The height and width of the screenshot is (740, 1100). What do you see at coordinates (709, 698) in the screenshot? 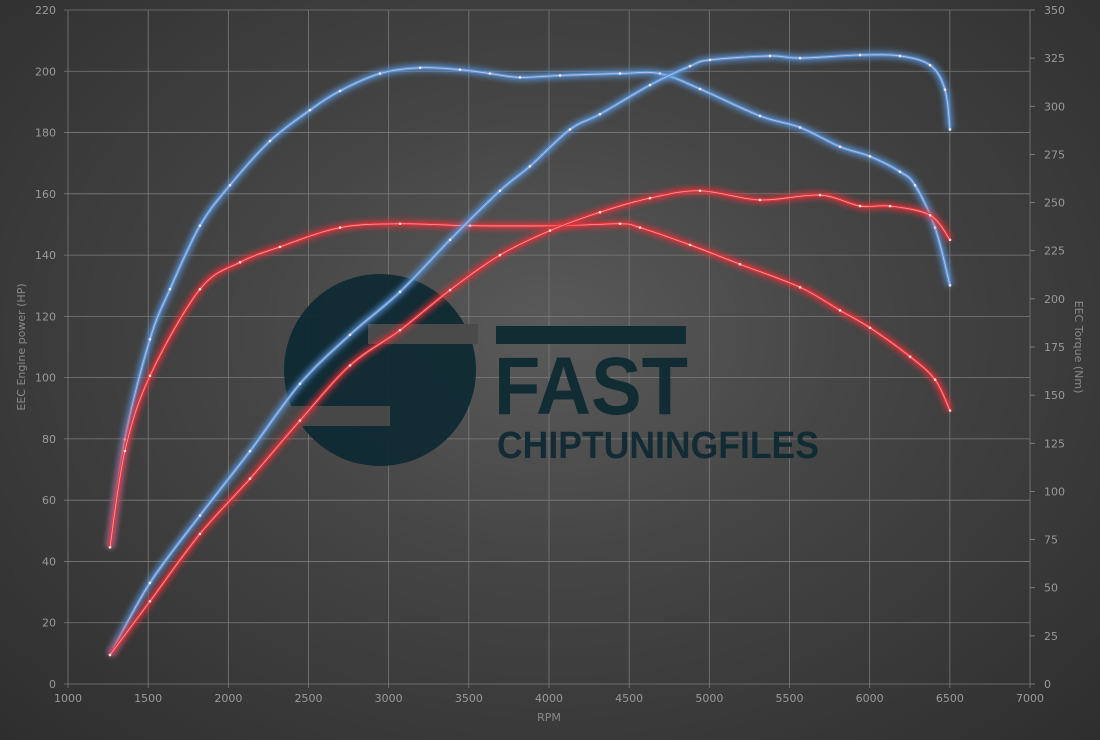
I see `x-tick-label: 5000` at bounding box center [709, 698].